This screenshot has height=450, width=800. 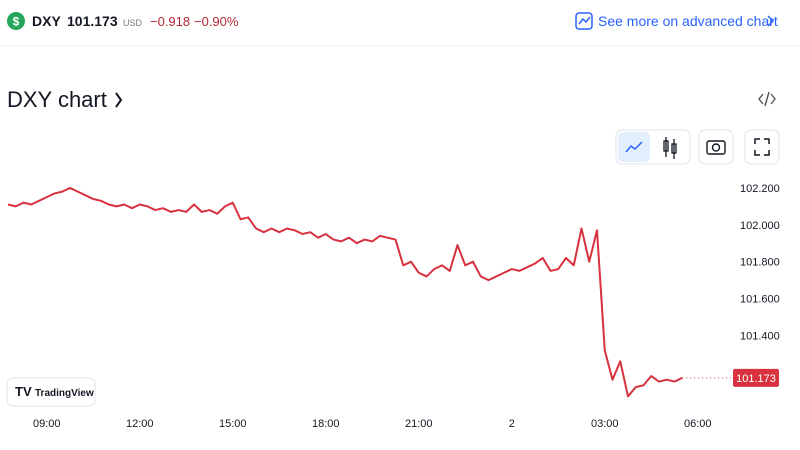 What do you see at coordinates (698, 424) in the screenshot?
I see `x-tick-label: 06:00` at bounding box center [698, 424].